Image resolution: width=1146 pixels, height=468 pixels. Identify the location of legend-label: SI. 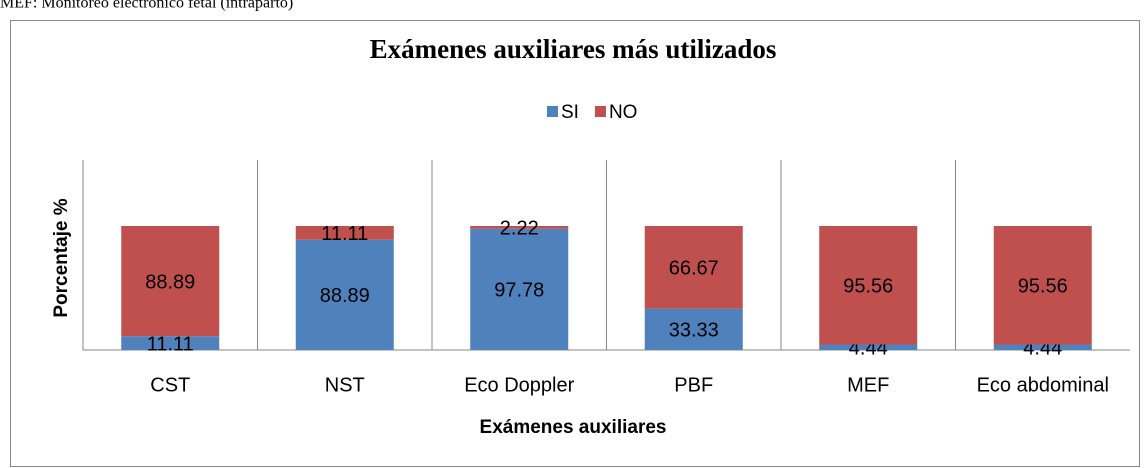
(570, 112).